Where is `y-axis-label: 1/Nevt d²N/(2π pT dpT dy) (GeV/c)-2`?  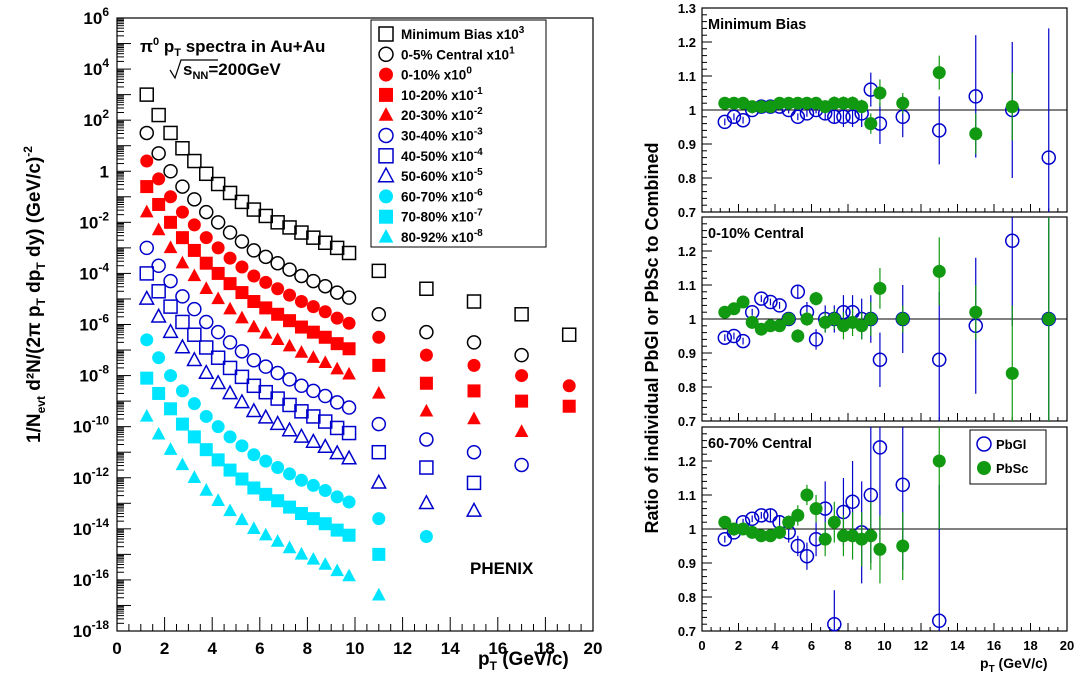
y-axis-label: 1/Nevt d²N/(2π pT dpT dy) (GeV/c)-2 is located at coordinates (34, 294).